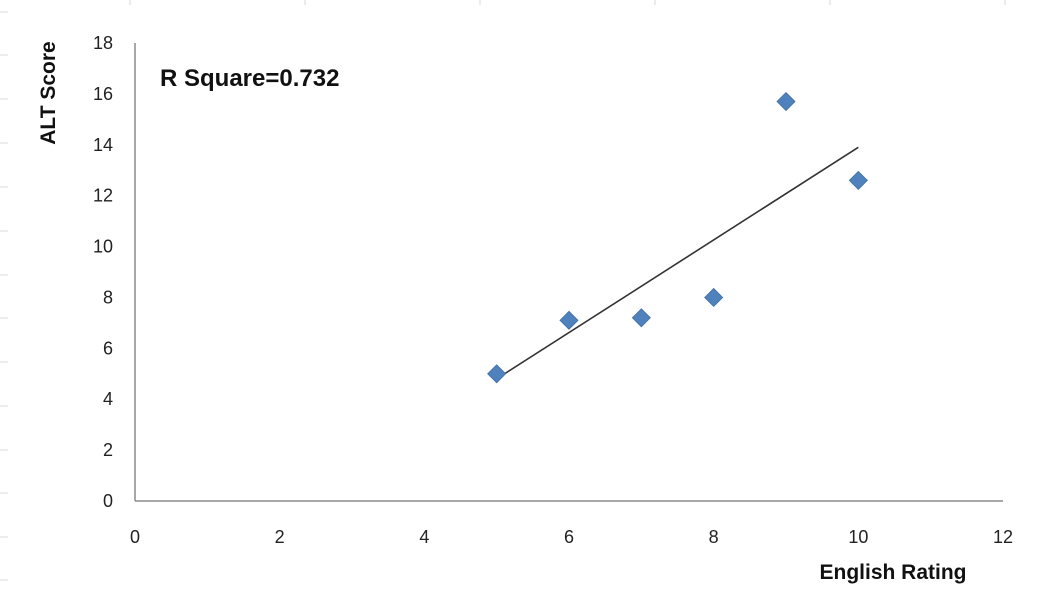 The image size is (1037, 590). Describe the element at coordinates (103, 145) in the screenshot. I see `y-tick-label: 14` at that location.